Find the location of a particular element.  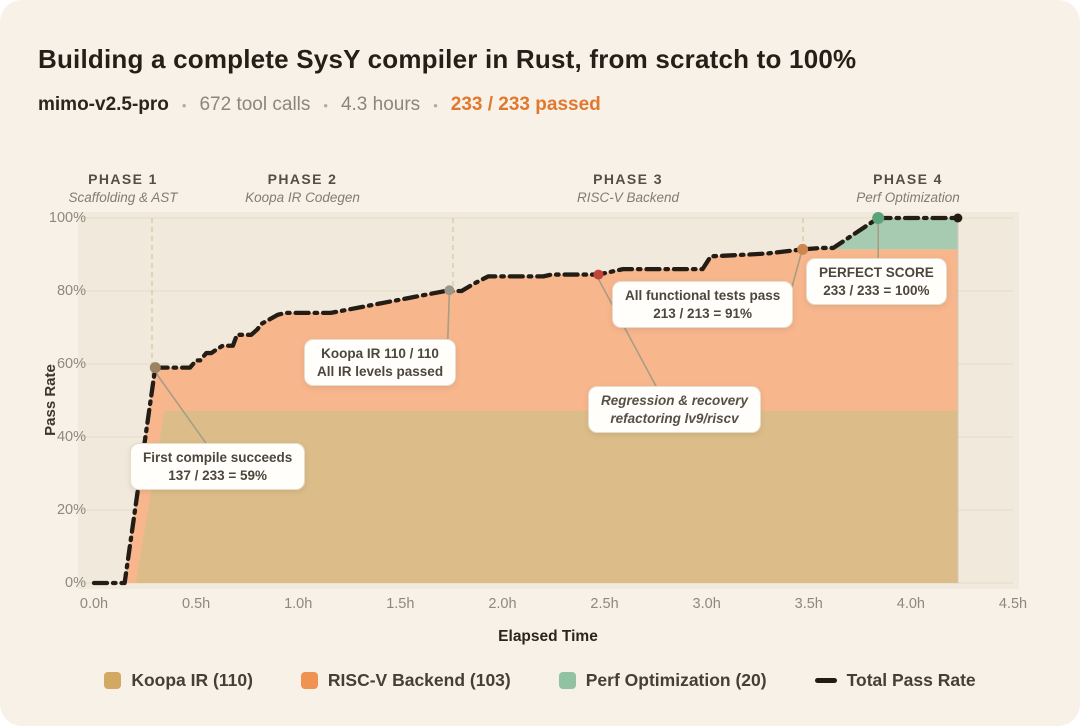

phase-header-1: PHASE 1 Scaffolding & AST is located at coordinates (123, 188).